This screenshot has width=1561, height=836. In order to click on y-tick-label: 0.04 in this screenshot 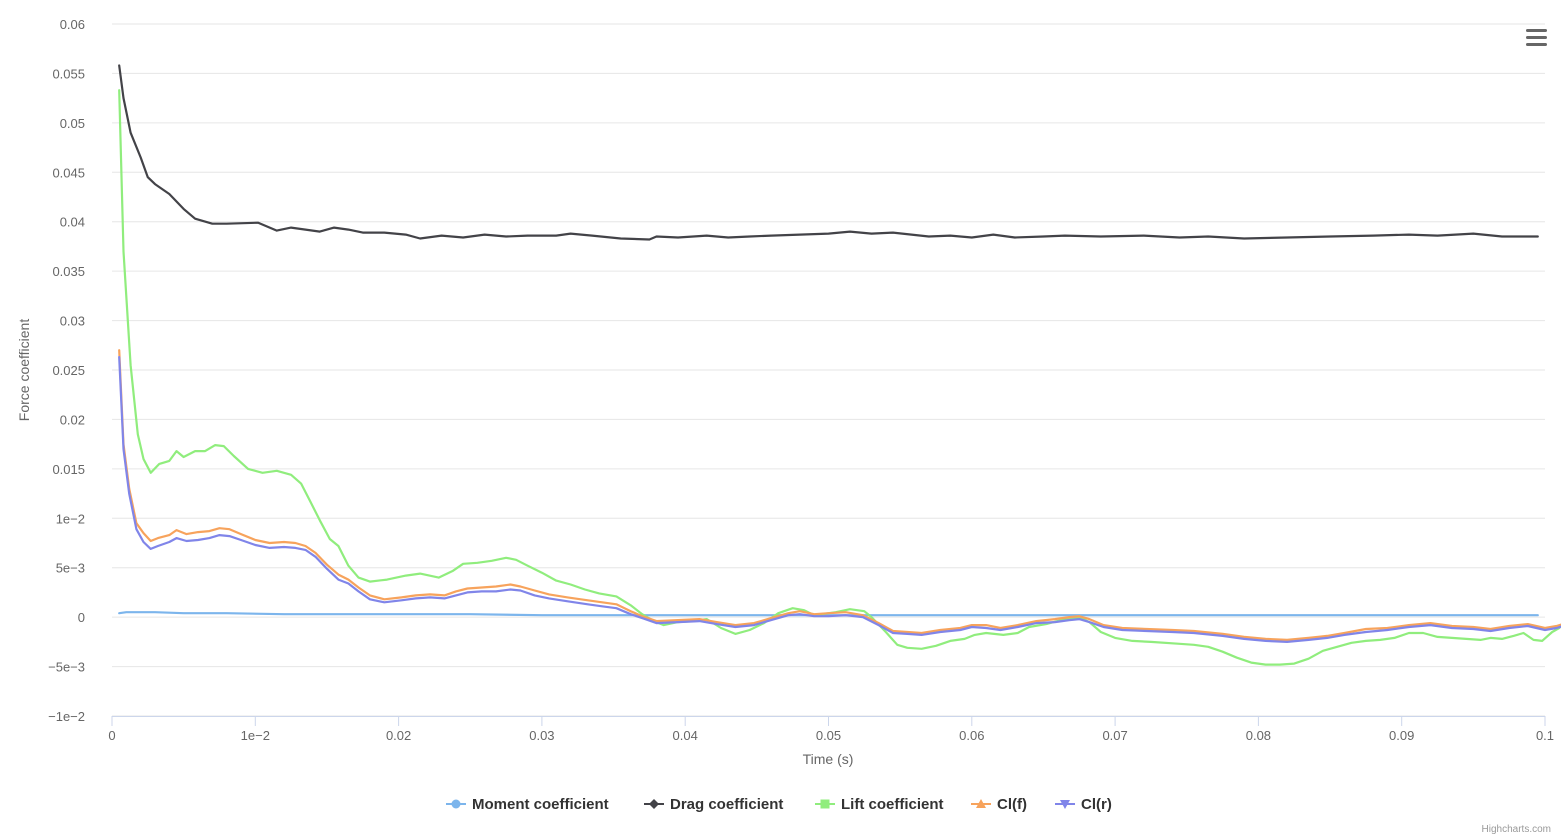, I will do `click(72, 222)`.